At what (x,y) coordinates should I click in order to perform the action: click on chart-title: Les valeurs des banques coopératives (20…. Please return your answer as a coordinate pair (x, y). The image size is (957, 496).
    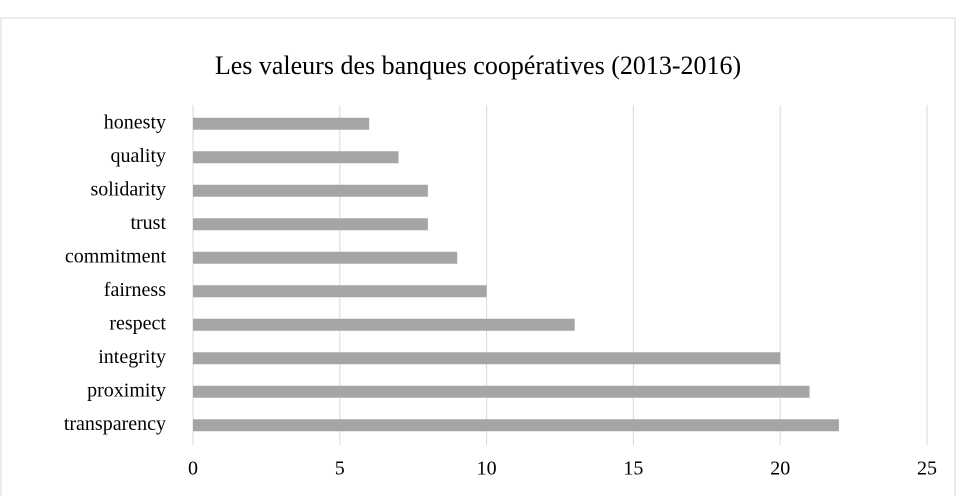
    Looking at the image, I should click on (478, 65).